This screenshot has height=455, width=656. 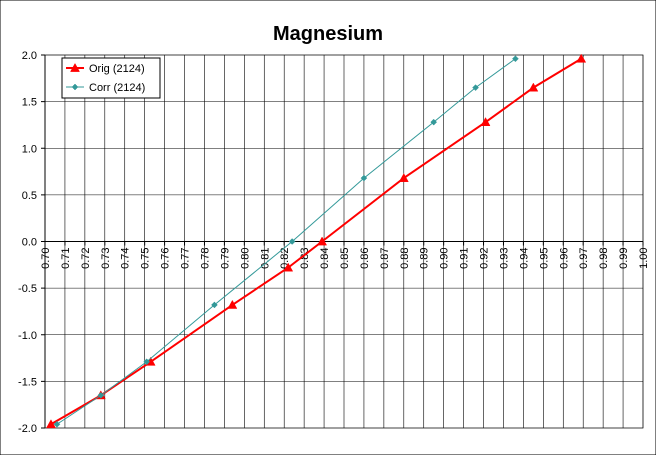 I want to click on x-tick-label: 1.00, so click(x=644, y=258).